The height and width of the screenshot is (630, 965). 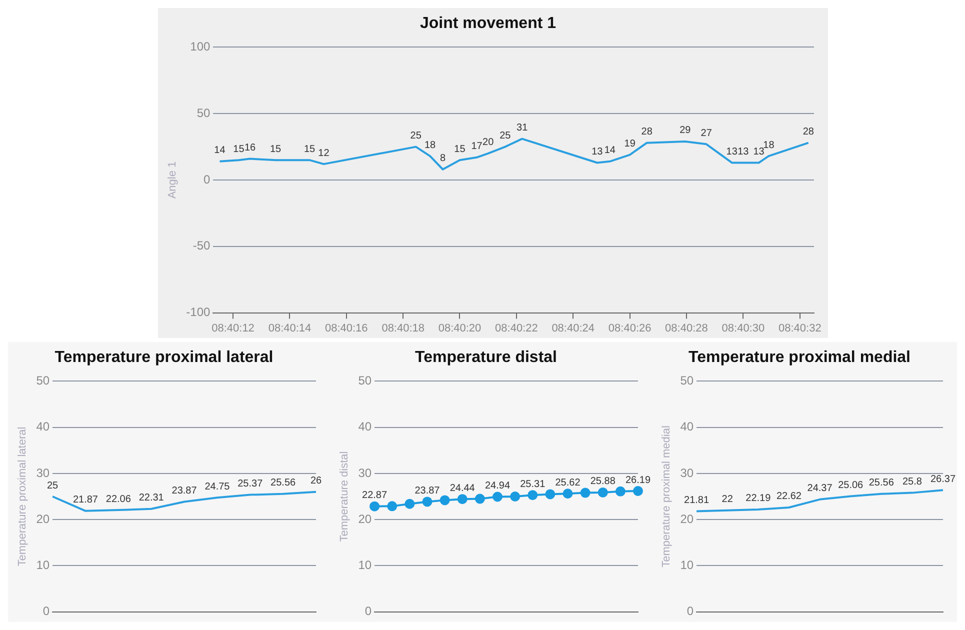 I want to click on data-label: 25.56, so click(x=283, y=483).